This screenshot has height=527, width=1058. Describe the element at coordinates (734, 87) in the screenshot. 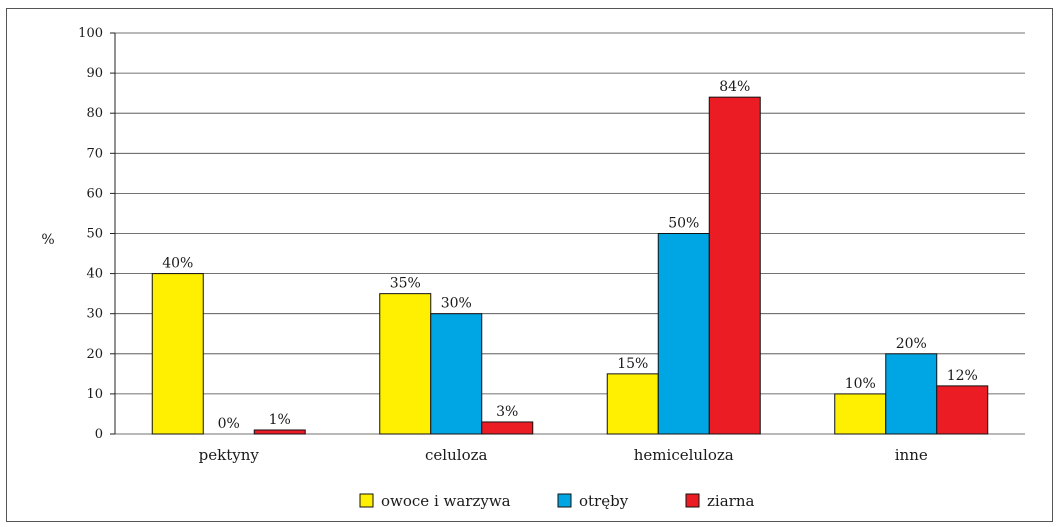

I see `bar-value-label: 84%` at that location.